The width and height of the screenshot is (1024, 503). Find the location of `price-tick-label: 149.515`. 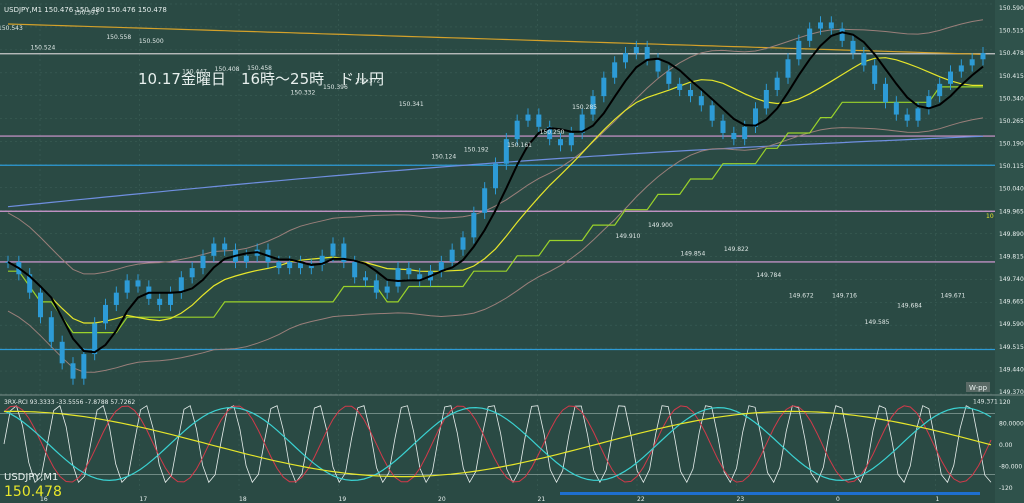

price-tick-label: 149.515 is located at coordinates (1011, 347).